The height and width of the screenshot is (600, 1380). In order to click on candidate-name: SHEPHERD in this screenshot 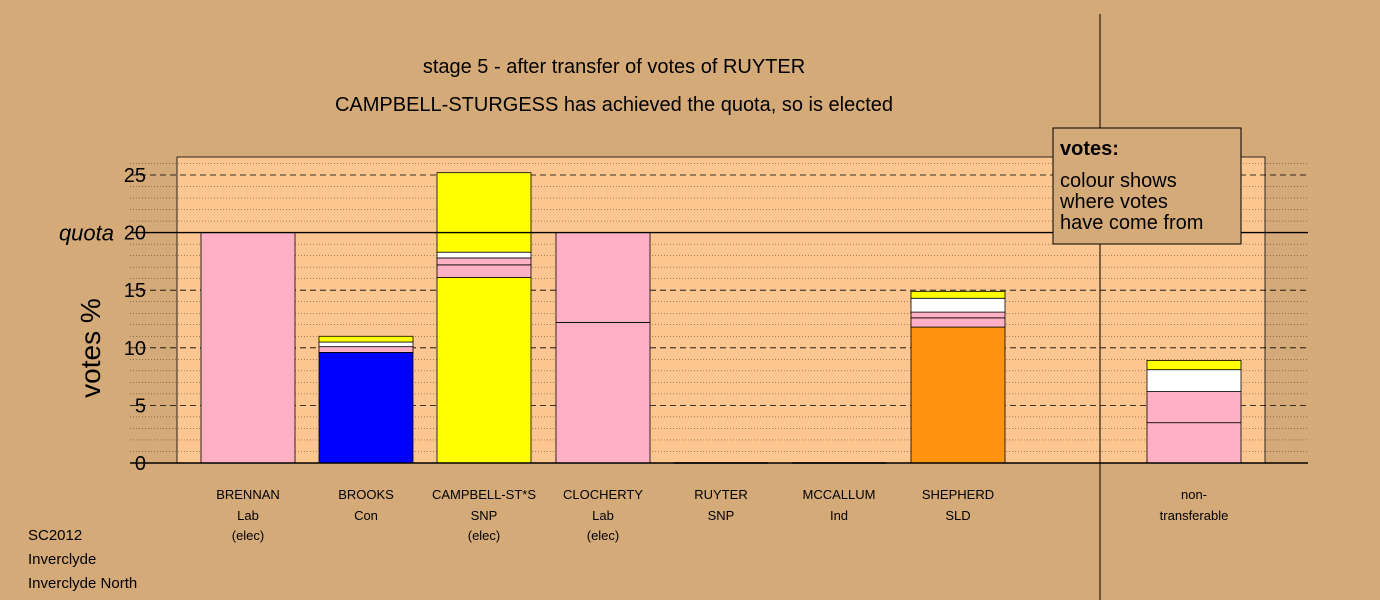, I will do `click(958, 494)`.